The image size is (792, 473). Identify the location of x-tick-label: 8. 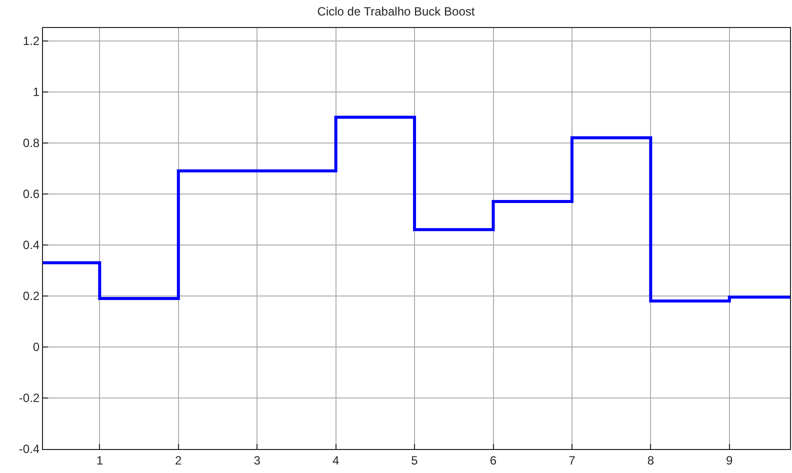
(650, 460).